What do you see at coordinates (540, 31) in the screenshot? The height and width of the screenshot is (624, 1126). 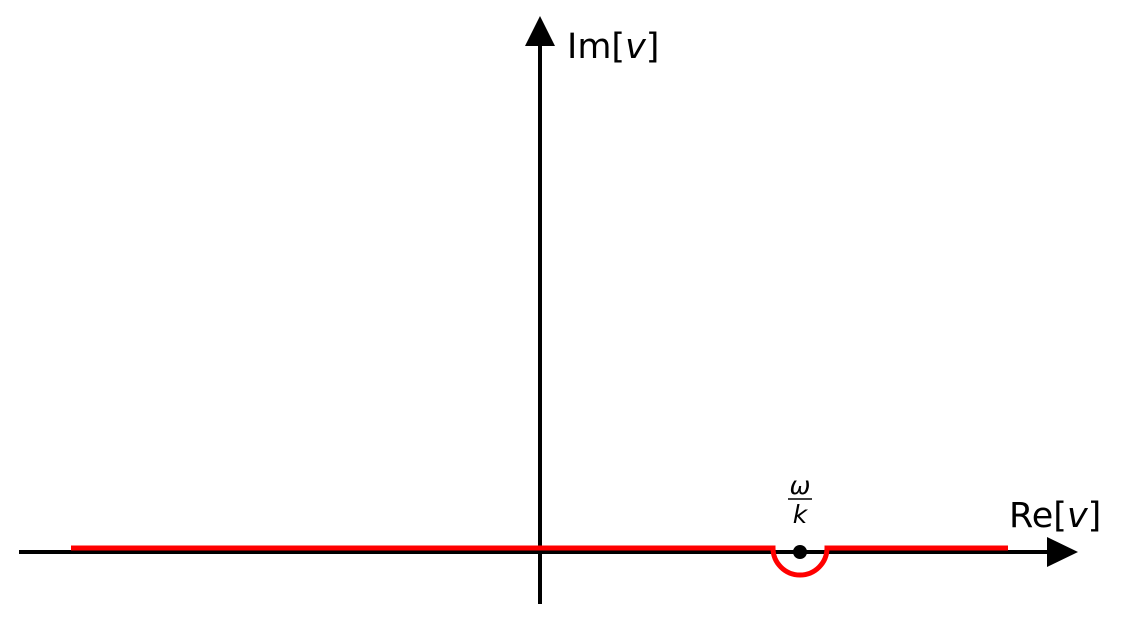 I see `imaginary-axis-arrowhead` at bounding box center [540, 31].